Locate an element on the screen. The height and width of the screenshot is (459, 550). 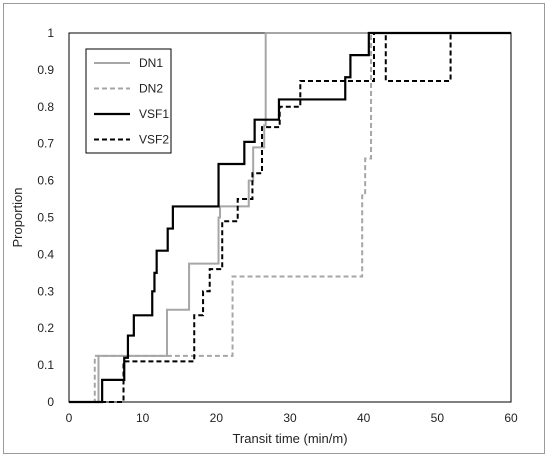
y-axis-label: Proportion is located at coordinates (17, 218).